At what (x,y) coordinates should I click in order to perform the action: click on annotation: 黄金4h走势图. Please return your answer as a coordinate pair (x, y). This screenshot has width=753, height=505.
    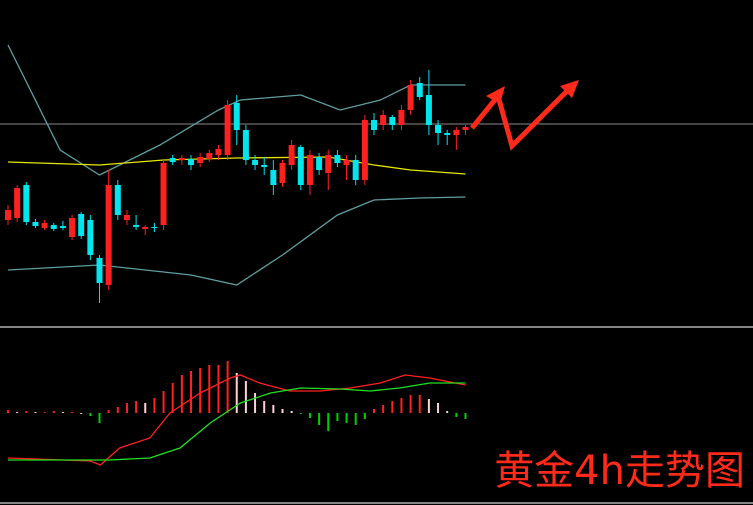
    Looking at the image, I should click on (619, 471).